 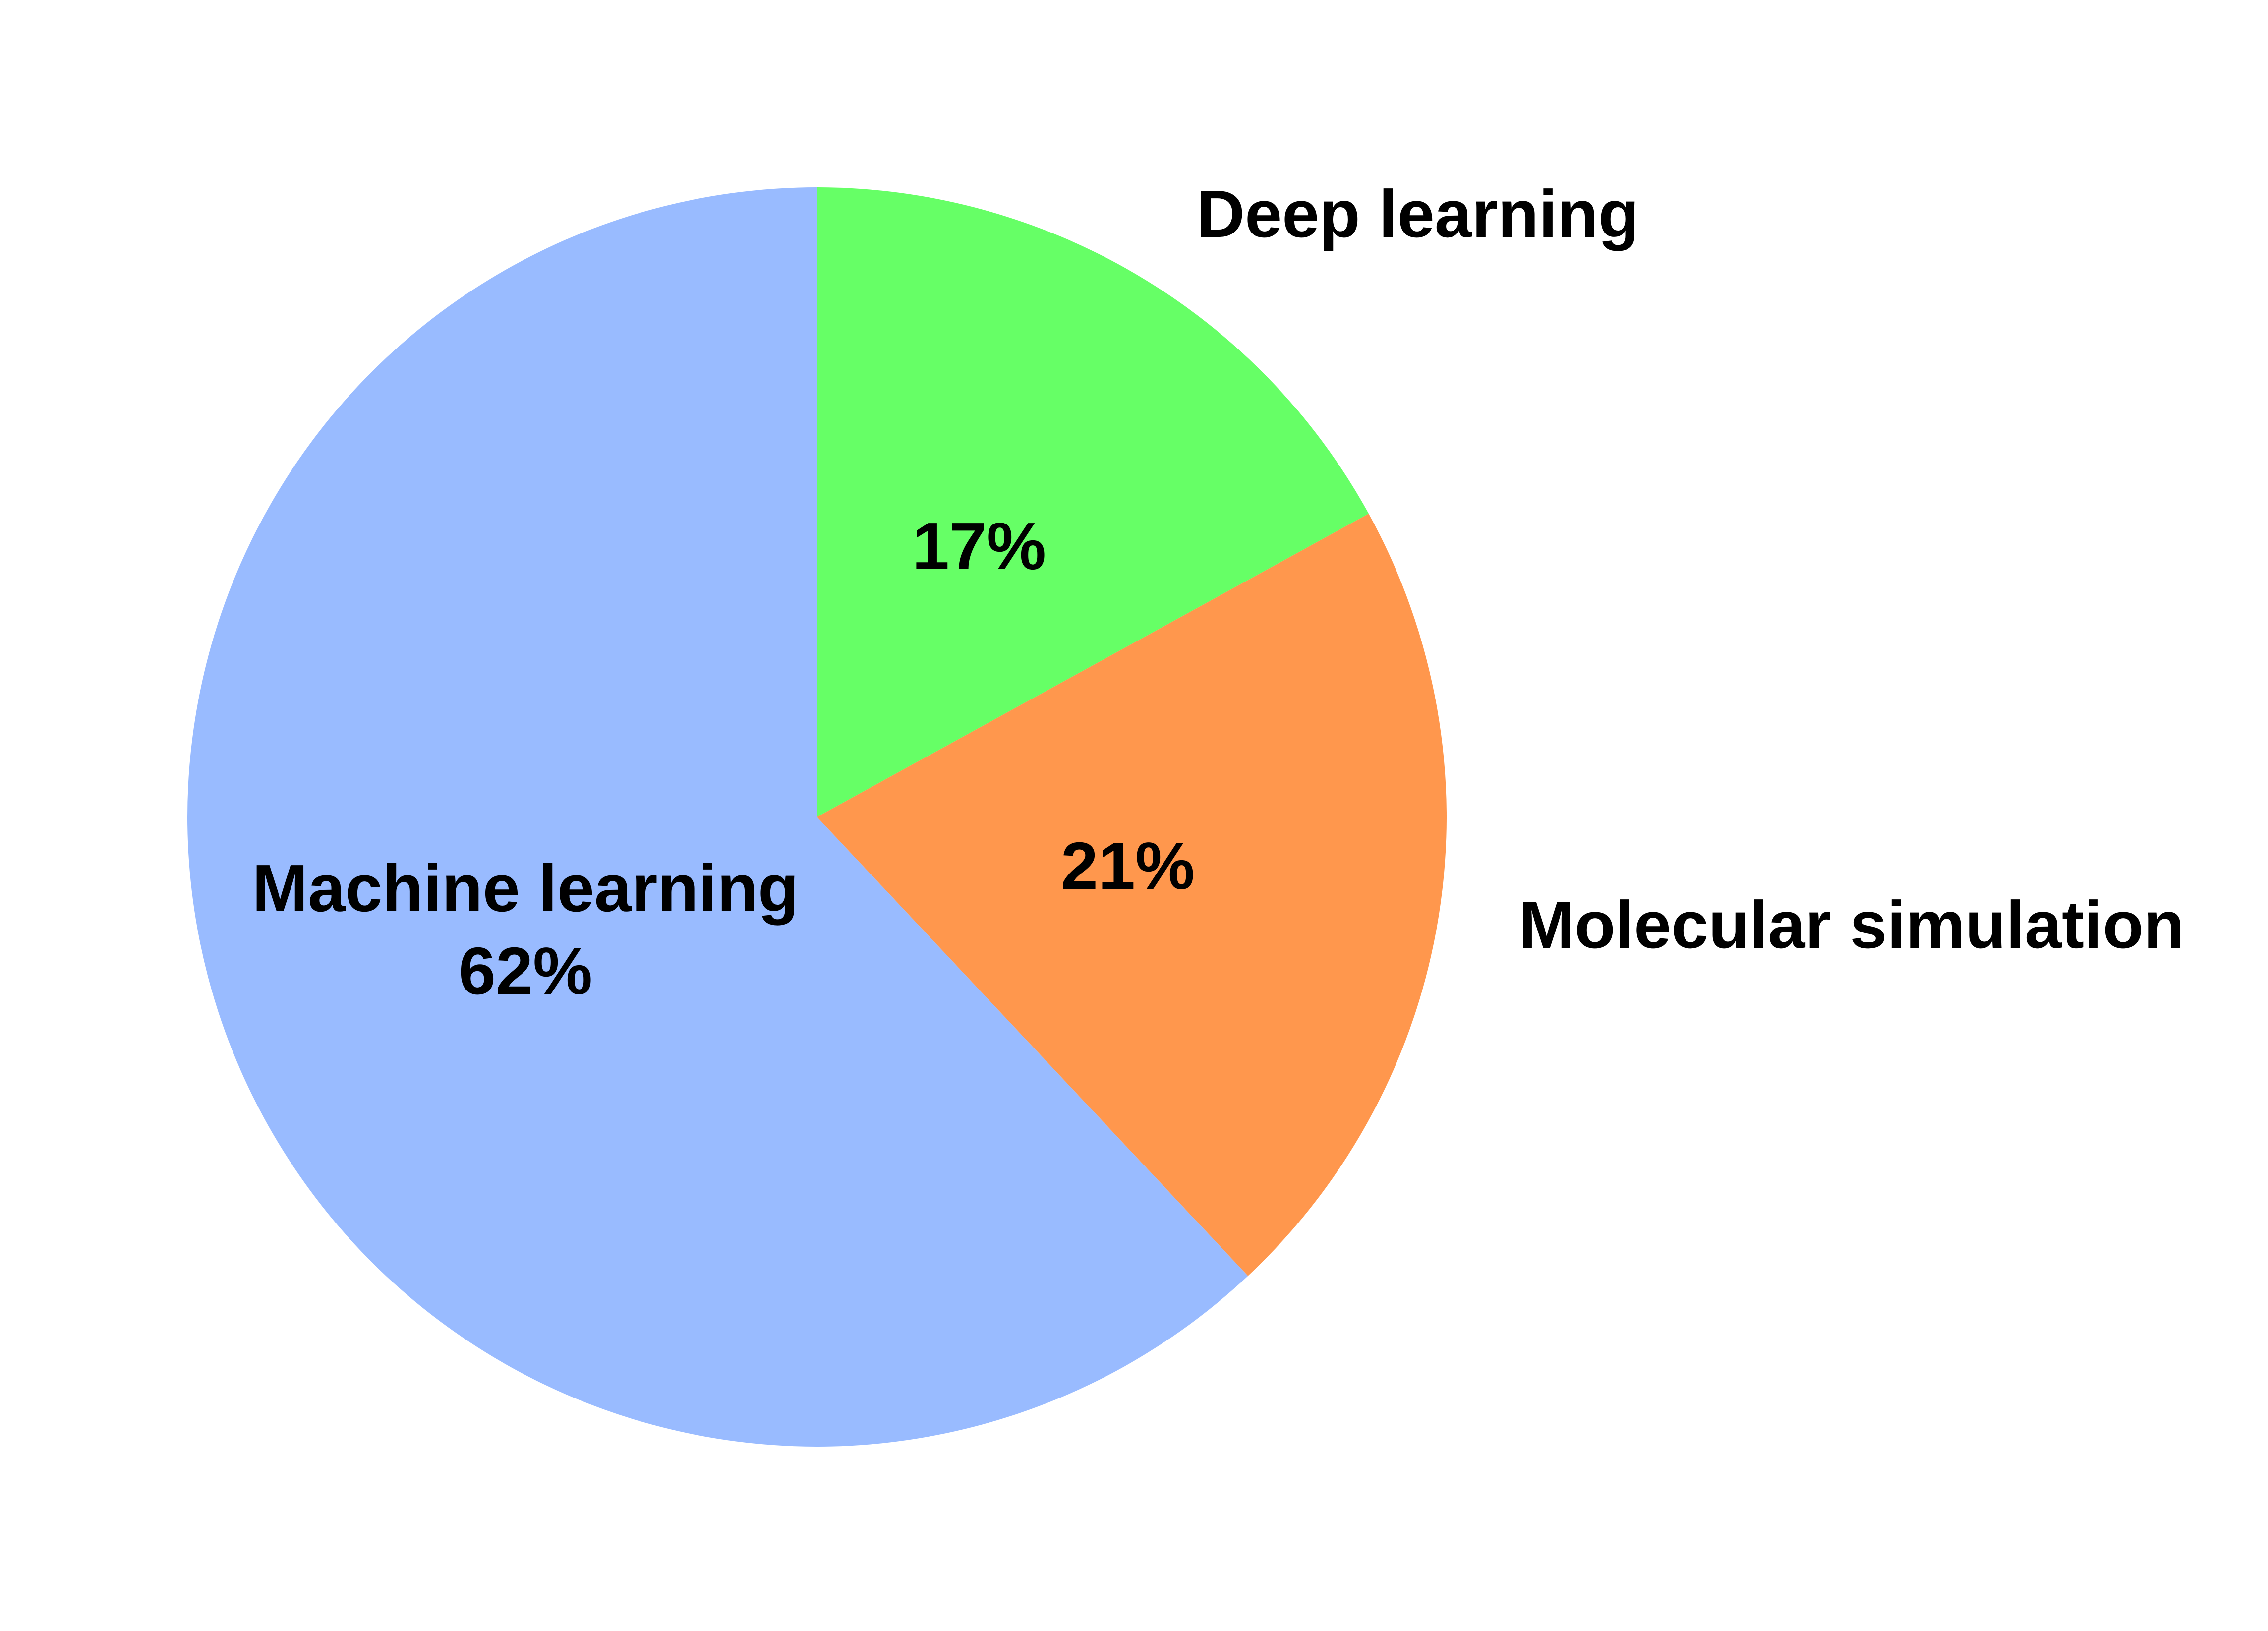 What do you see at coordinates (525, 970) in the screenshot?
I see `slice-value-machine-learning: 62%` at bounding box center [525, 970].